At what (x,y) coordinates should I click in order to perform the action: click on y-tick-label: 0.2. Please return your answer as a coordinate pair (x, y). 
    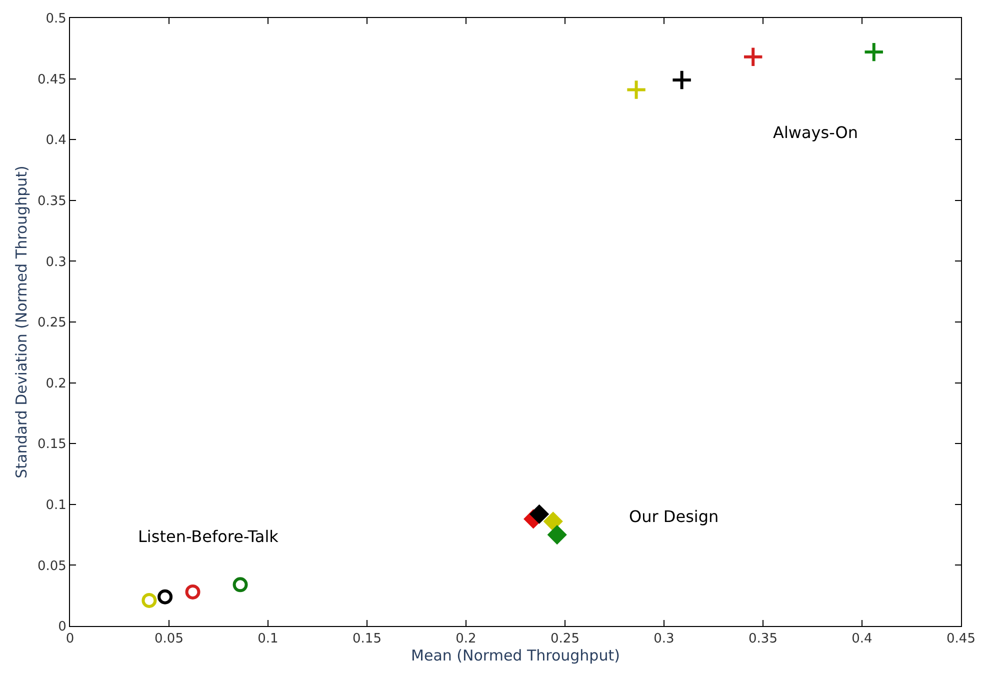
    Looking at the image, I should click on (56, 384).